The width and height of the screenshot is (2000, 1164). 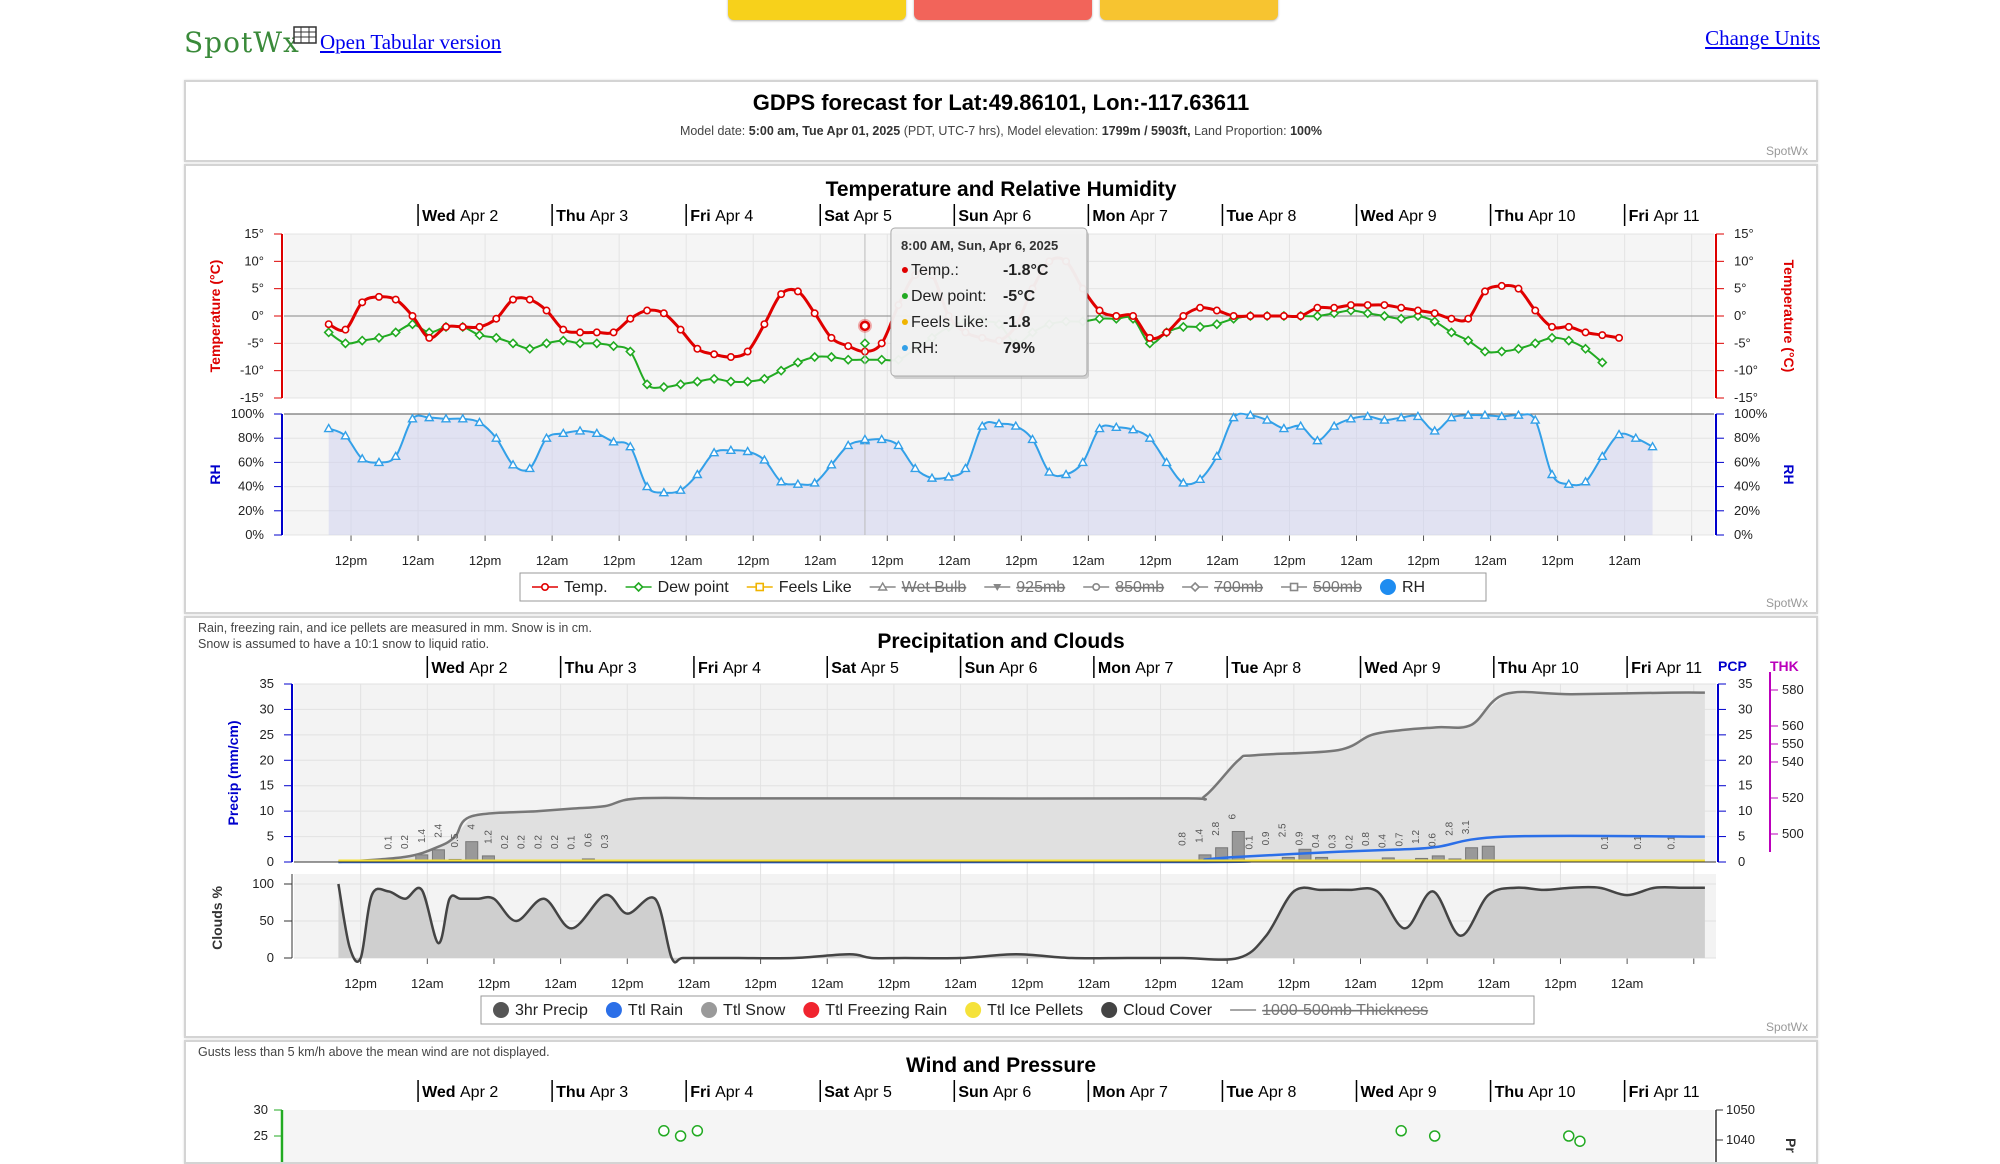 What do you see at coordinates (1024, 1010) in the screenshot?
I see `legend-item-4: Ttl Ice Pellets` at bounding box center [1024, 1010].